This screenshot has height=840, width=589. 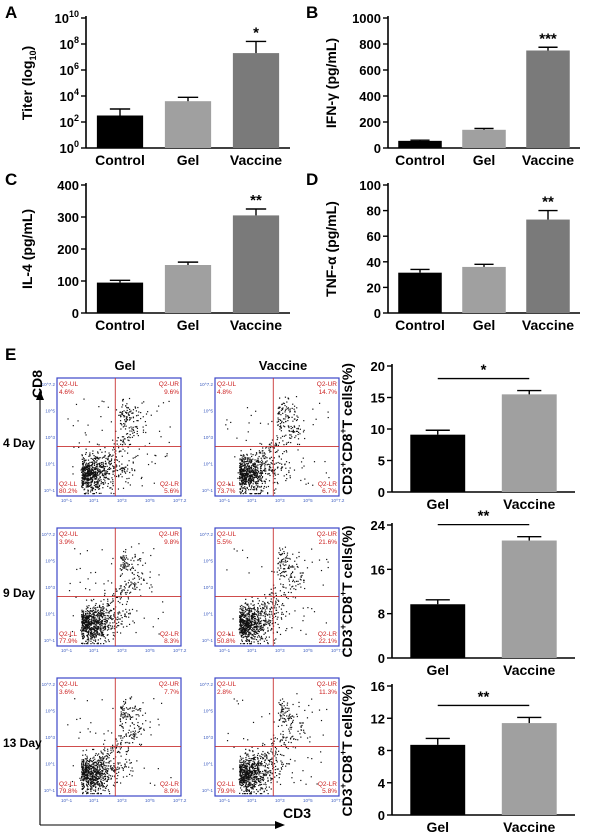 I want to click on flow-x-tick: 10^1, so click(x=94, y=500).